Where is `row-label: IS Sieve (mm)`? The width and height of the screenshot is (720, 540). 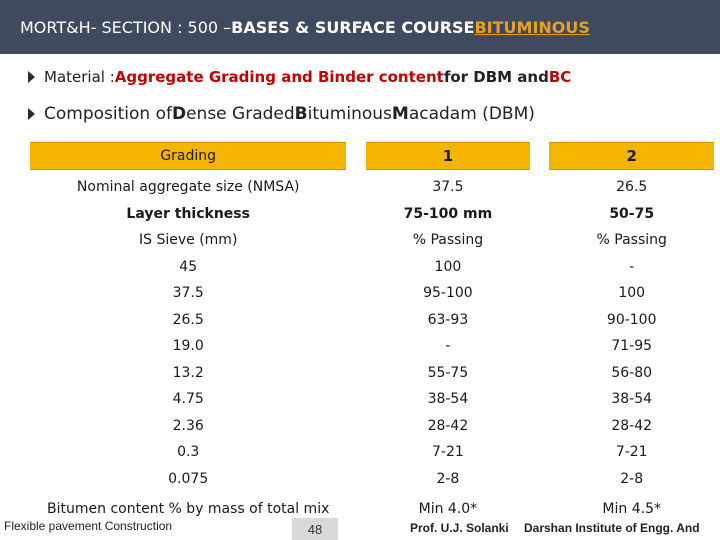
row-label: IS Sieve (mm) is located at coordinates (188, 240).